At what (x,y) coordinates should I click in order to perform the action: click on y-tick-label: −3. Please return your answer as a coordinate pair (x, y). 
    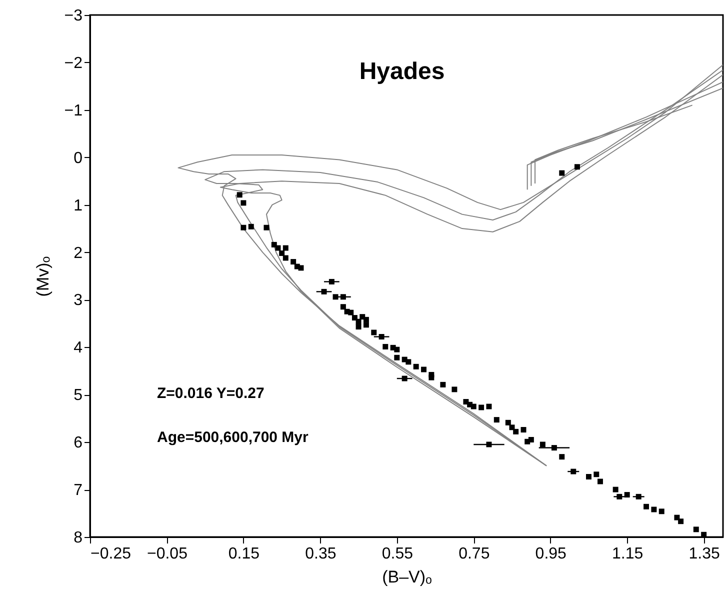
    Looking at the image, I should click on (73, 16).